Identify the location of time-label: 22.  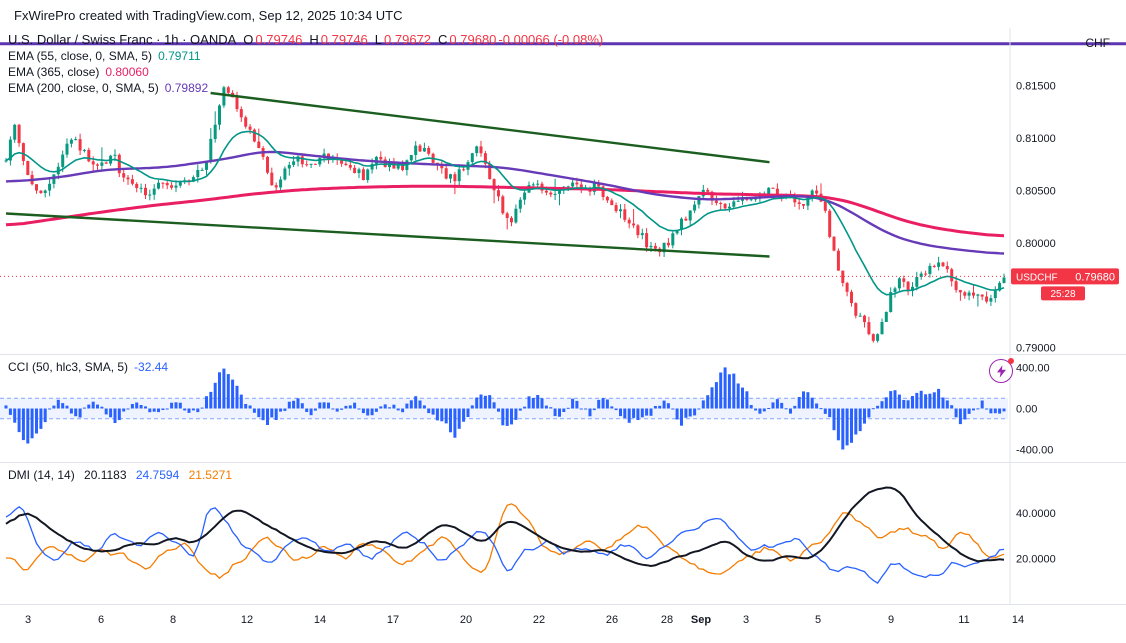
(539, 620).